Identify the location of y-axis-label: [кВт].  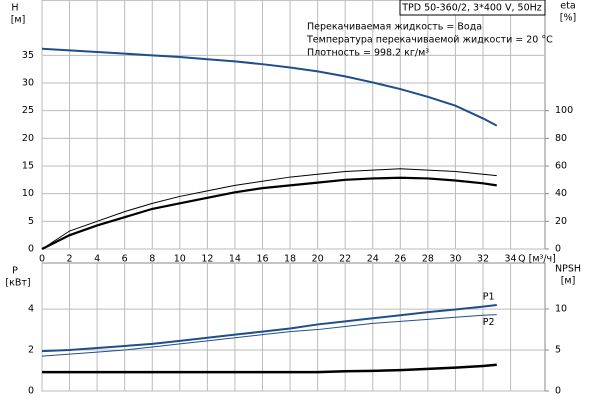
(17, 283).